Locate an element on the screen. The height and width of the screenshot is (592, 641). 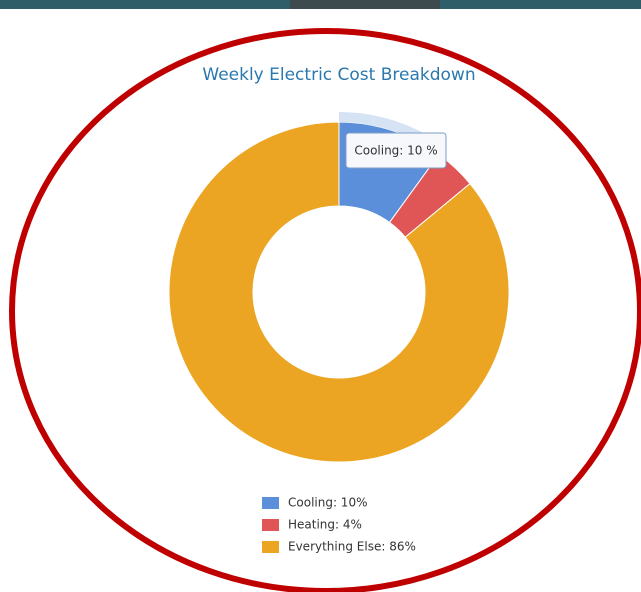
legend-label: Heating: 4% is located at coordinates (325, 525).